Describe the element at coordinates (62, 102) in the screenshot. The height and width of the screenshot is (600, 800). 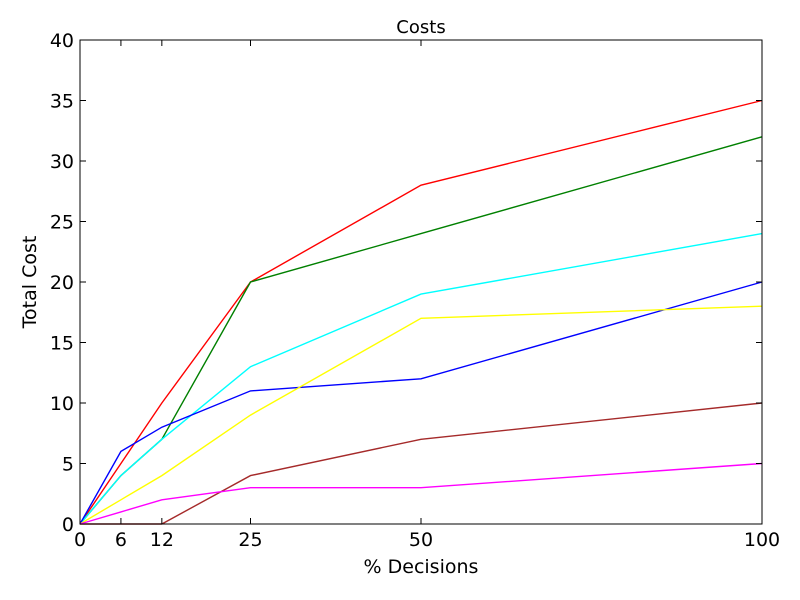
I see `y-tick-label: 35` at that location.